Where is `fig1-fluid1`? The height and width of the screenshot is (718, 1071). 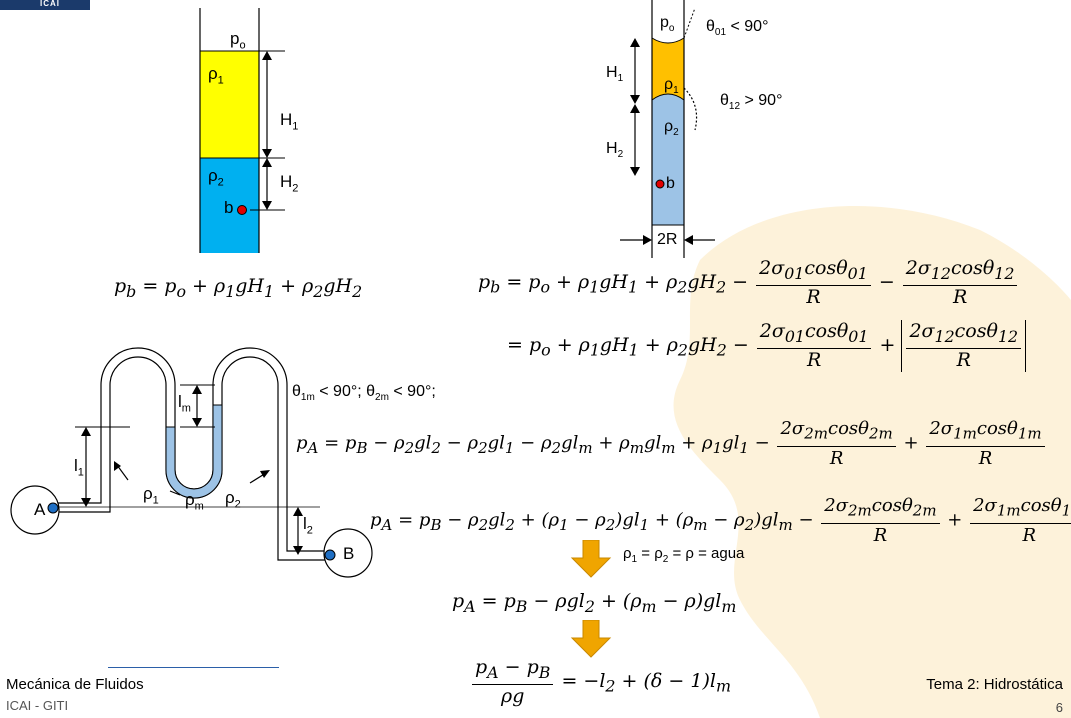 fig1-fluid1 is located at coordinates (229, 104).